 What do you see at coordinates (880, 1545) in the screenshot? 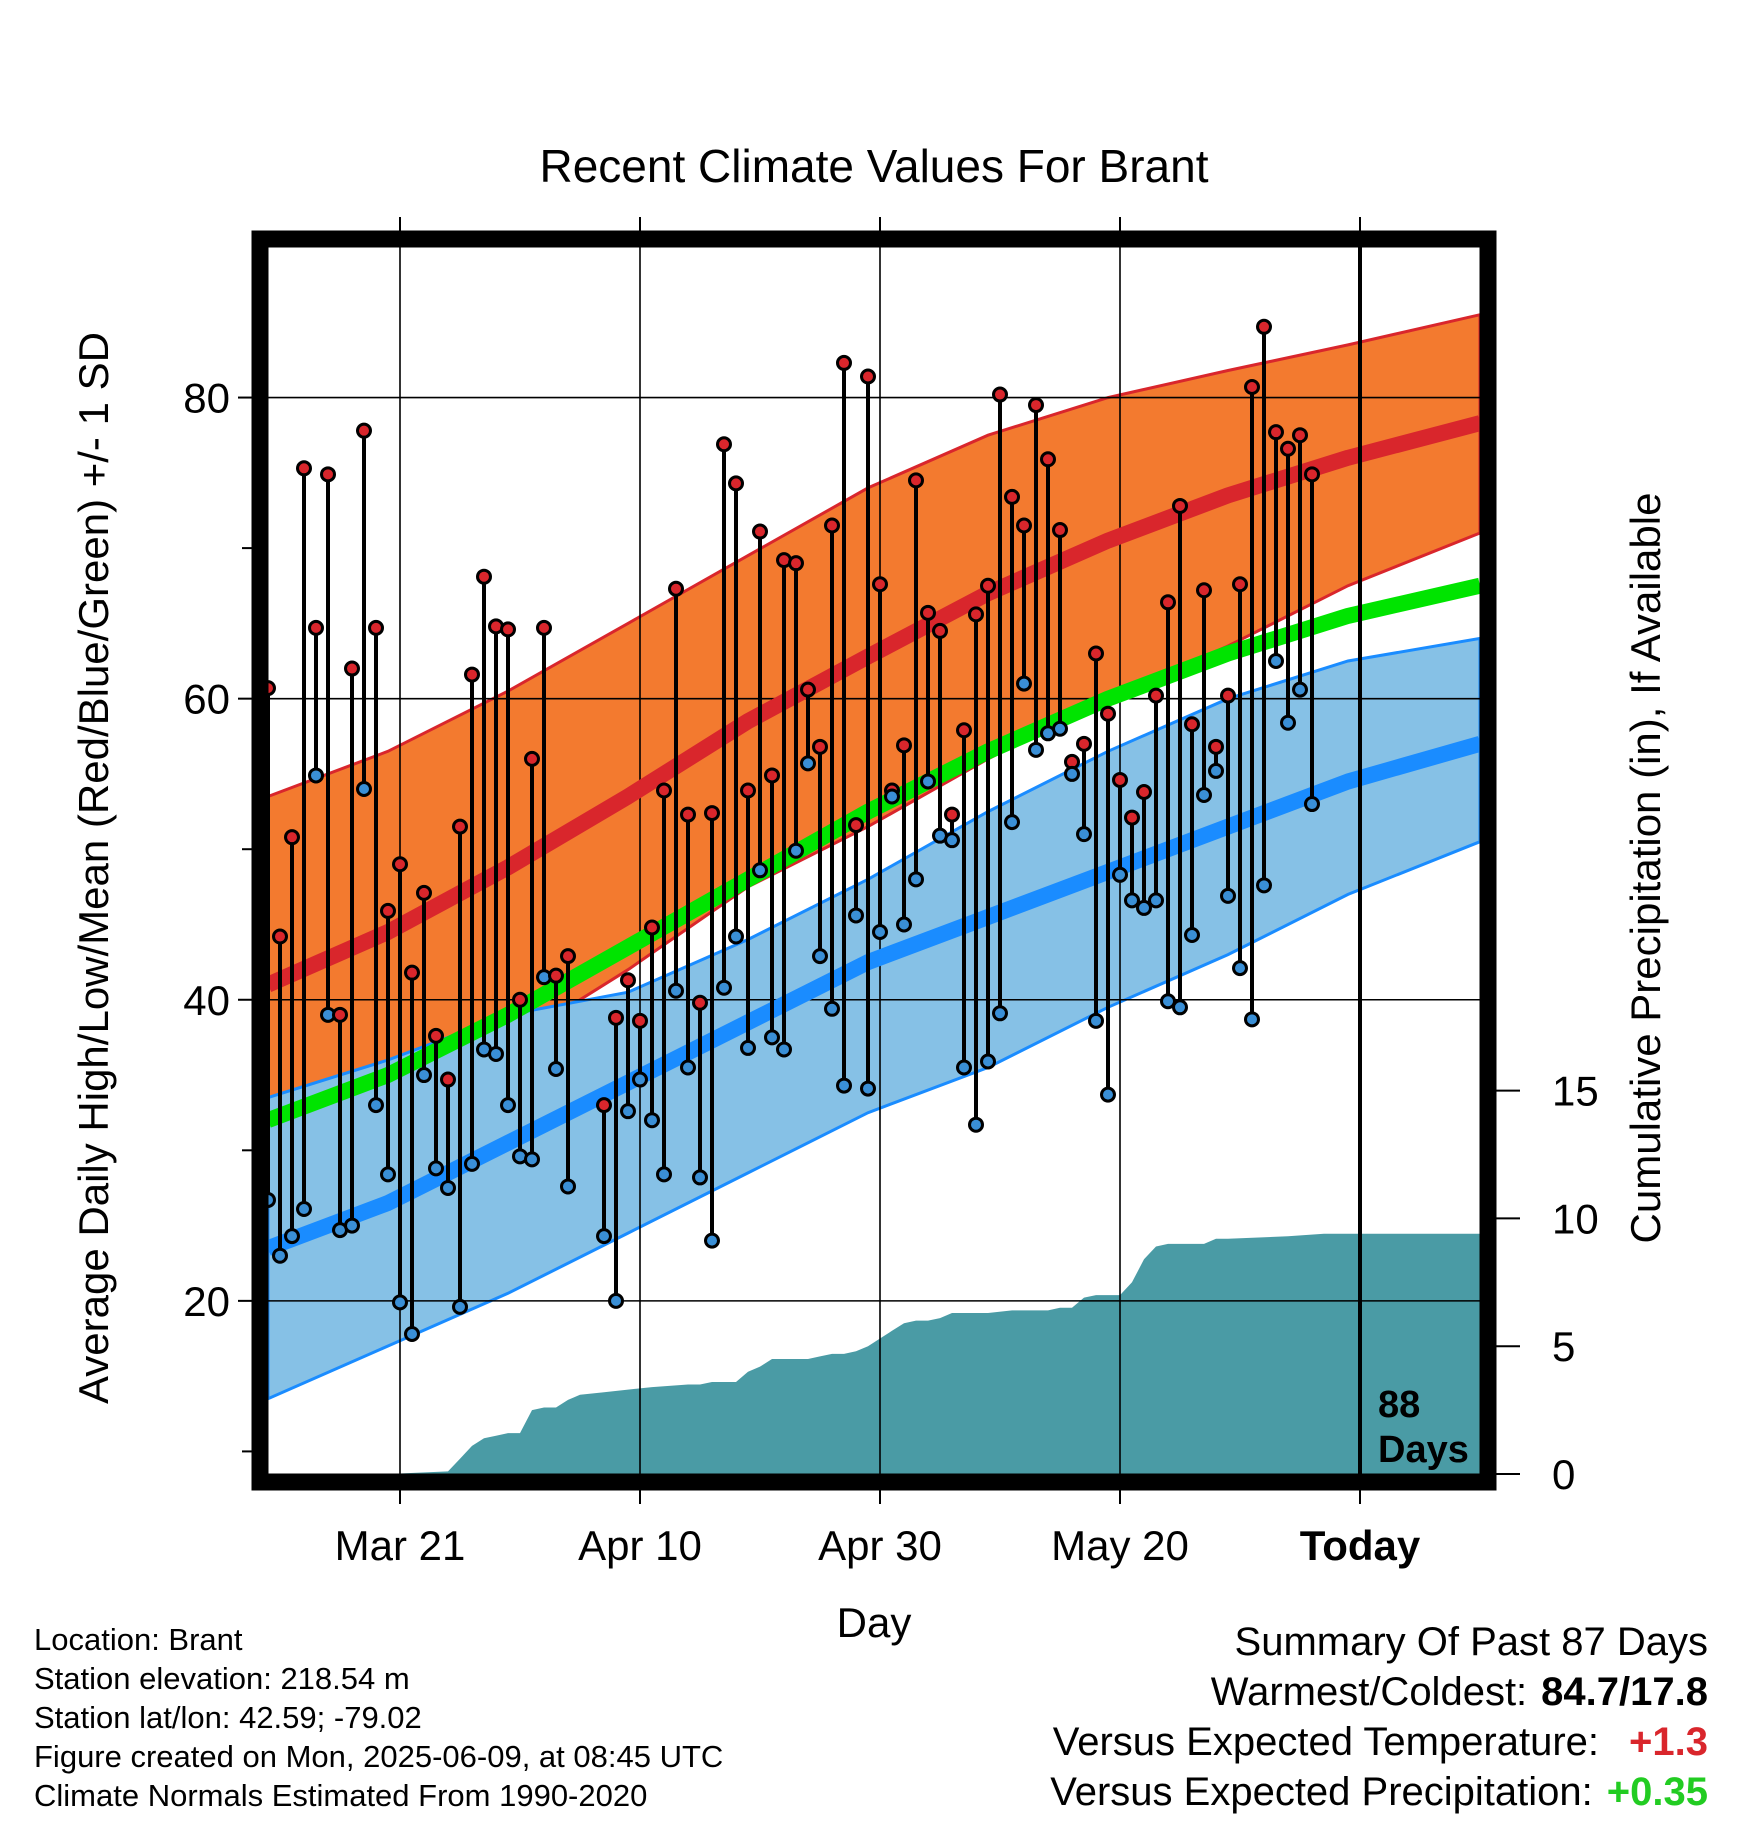
I see `x-tick-label: Apr 30` at bounding box center [880, 1545].